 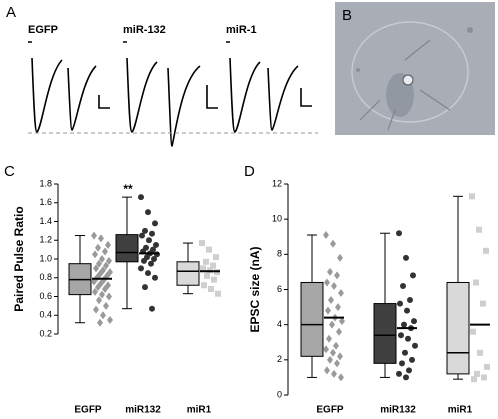 I want to click on x-tick-label: miR1, so click(x=199, y=410).